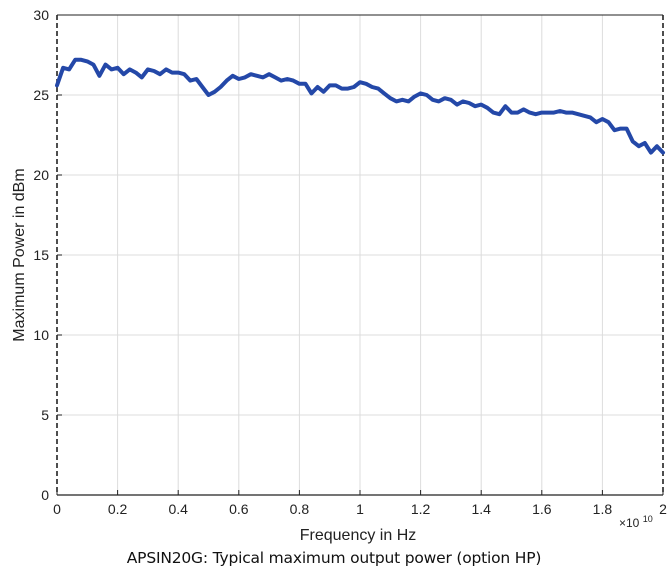 Image resolution: width=668 pixels, height=571 pixels. Describe the element at coordinates (178, 509) in the screenshot. I see `x-tick-label: 0.4` at that location.